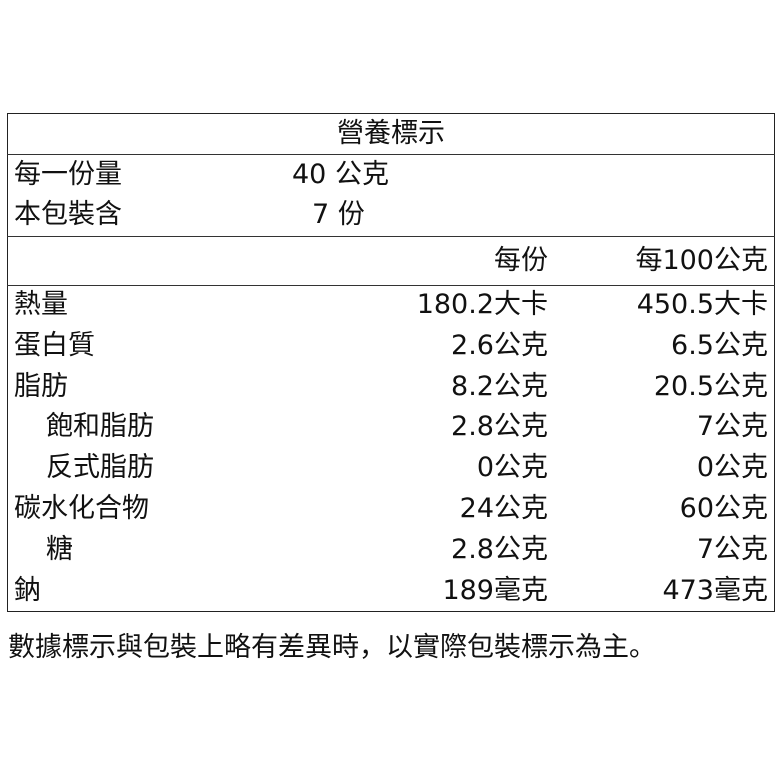  What do you see at coordinates (41, 386) in the screenshot?
I see `nutrient-name: 脂肪` at bounding box center [41, 386].